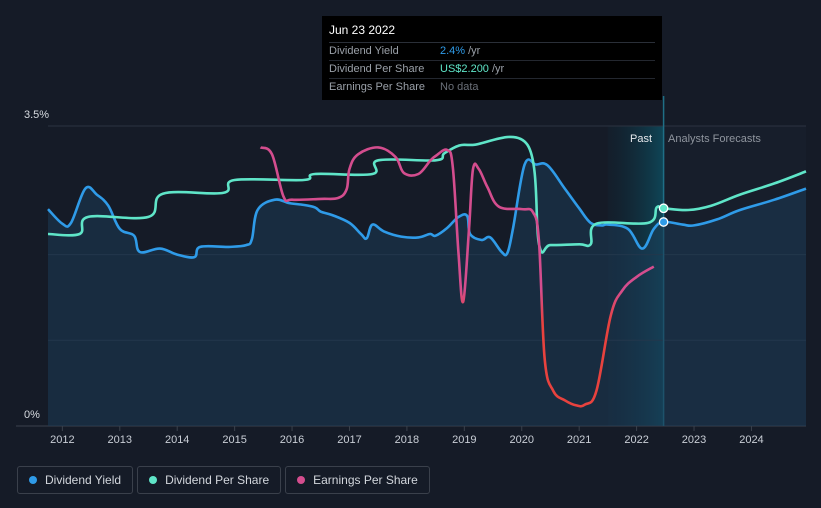 This screenshot has width=821, height=508. I want to click on dividend-yield-dot-icon, so click(33, 480).